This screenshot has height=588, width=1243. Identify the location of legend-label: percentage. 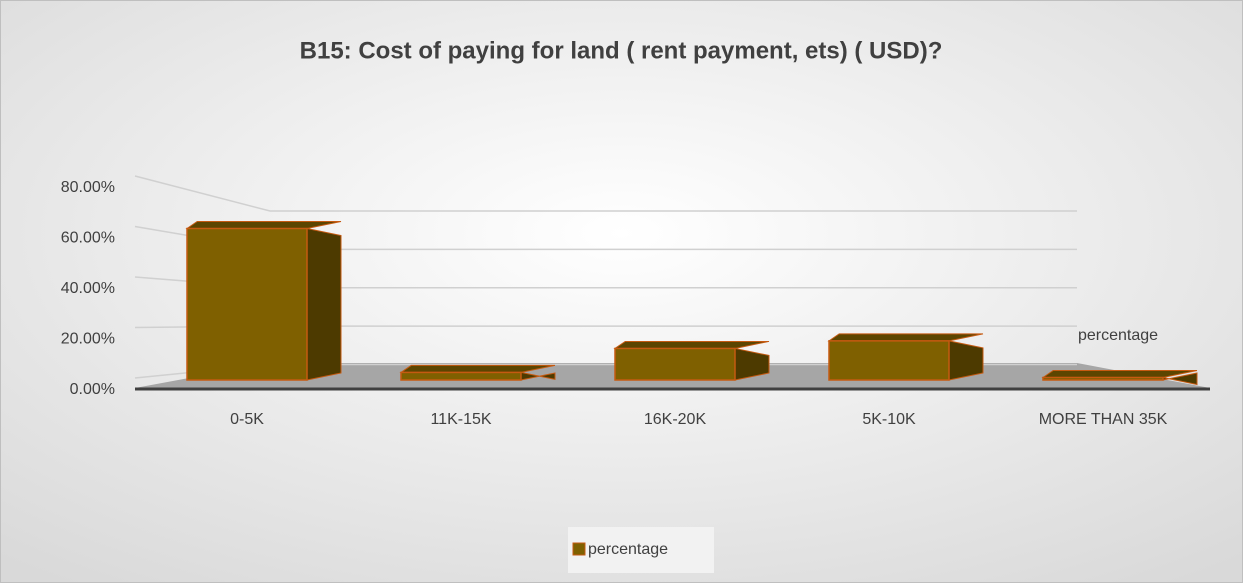
(628, 549).